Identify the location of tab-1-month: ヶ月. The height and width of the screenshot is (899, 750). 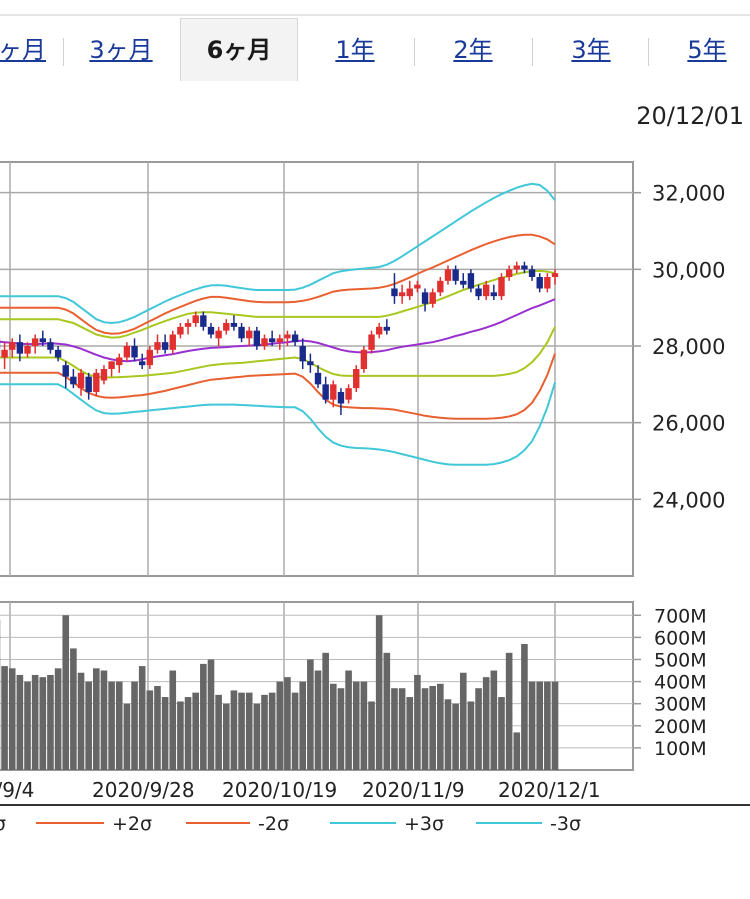
(23, 50).